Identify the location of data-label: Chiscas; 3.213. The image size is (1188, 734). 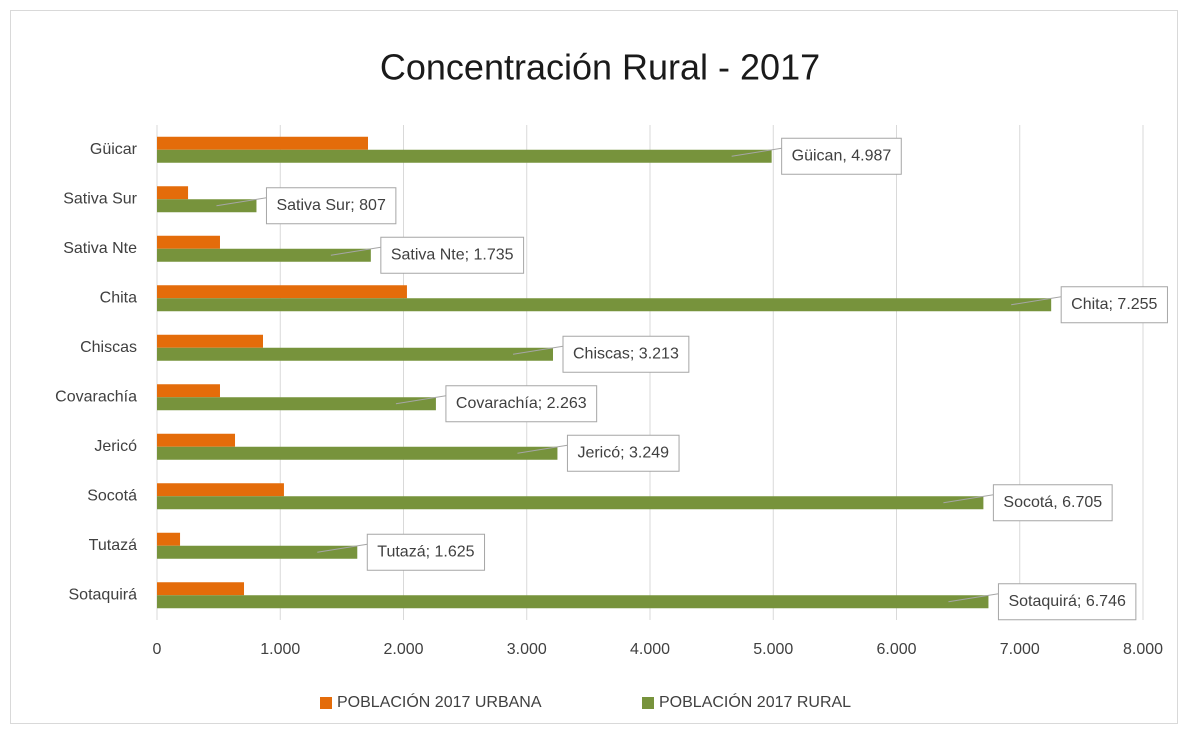
(626, 353).